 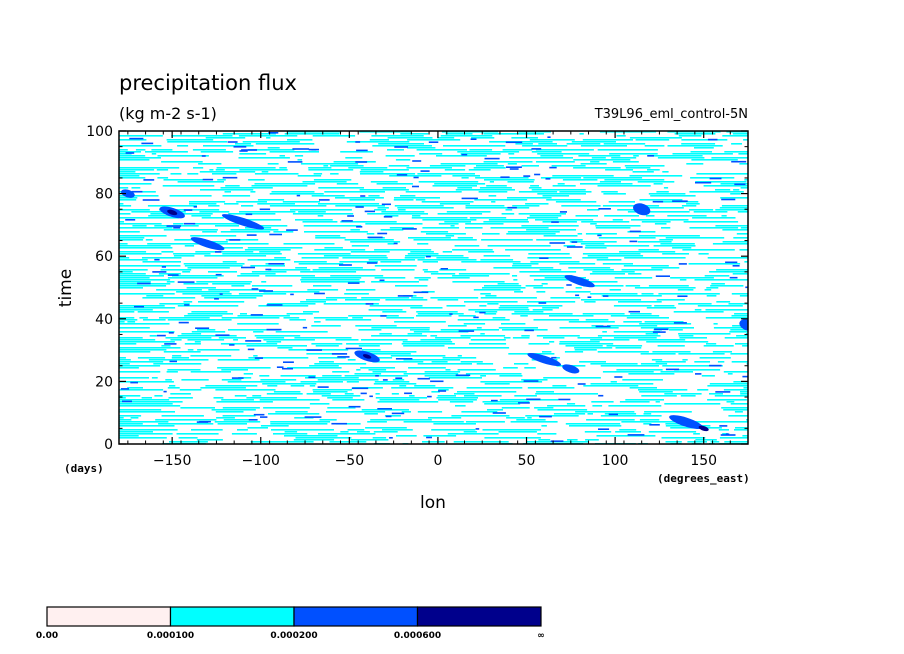 I want to click on colorbar-label: ∞, so click(x=541, y=636).